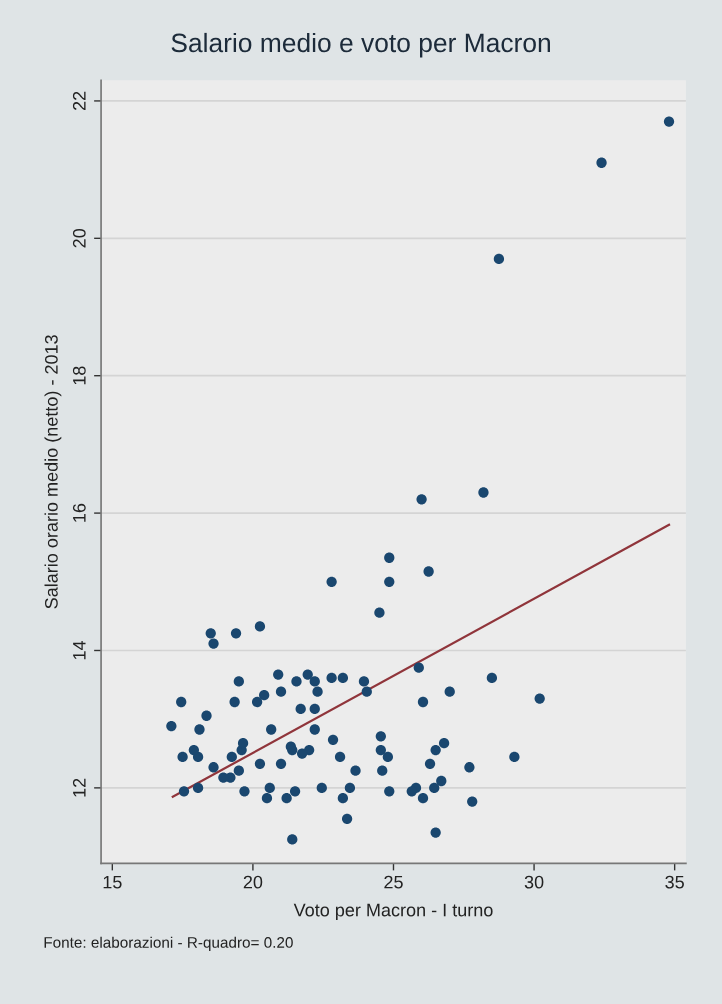 This screenshot has height=1004, width=722. I want to click on y-tick-label: 18, so click(79, 375).